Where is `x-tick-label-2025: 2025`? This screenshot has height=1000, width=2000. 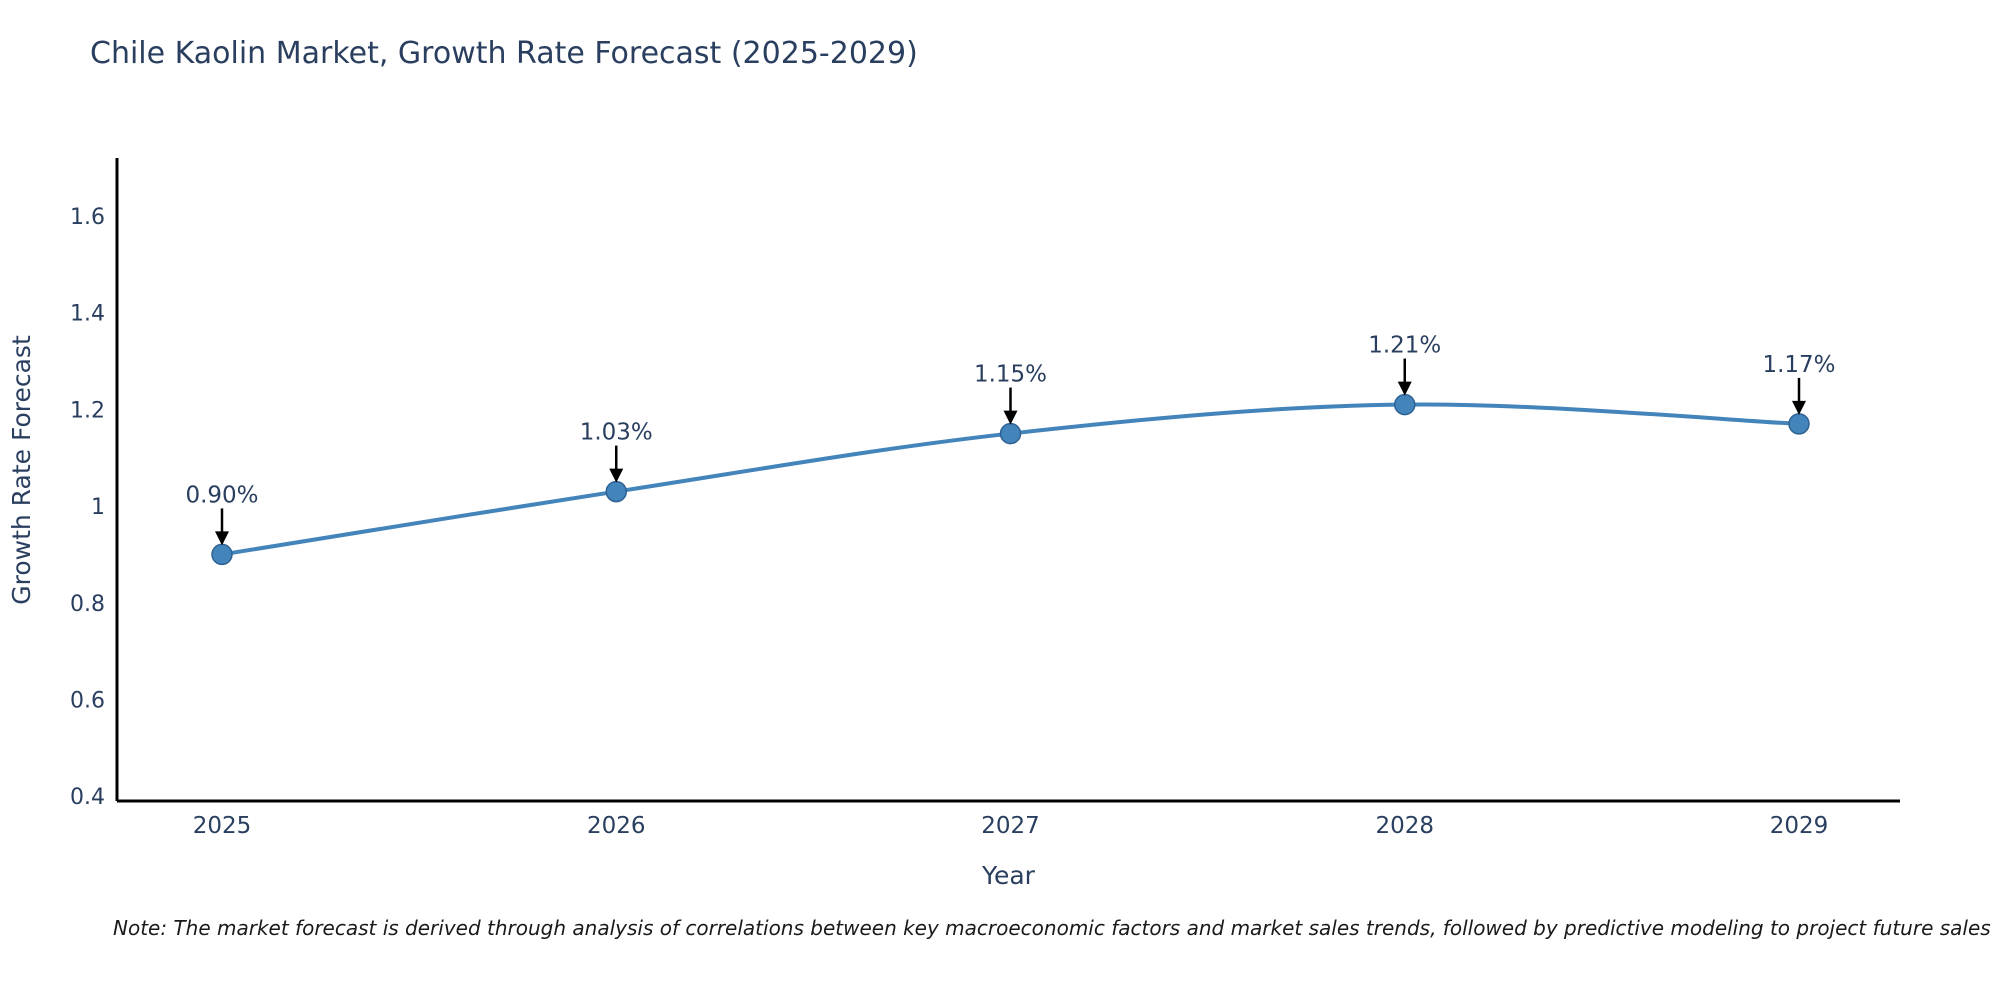
x-tick-label-2025: 2025 is located at coordinates (222, 826).